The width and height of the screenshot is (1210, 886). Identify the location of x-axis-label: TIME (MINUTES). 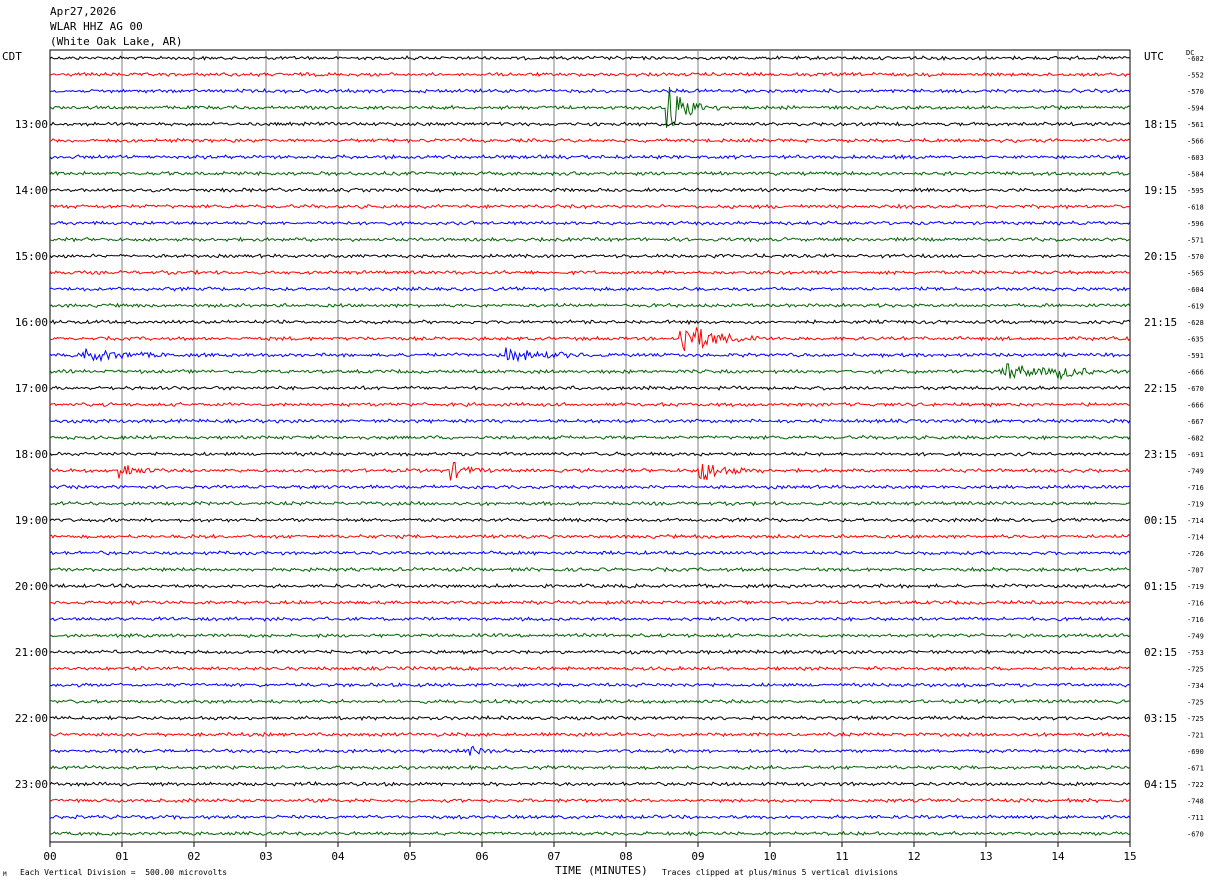
(601, 870).